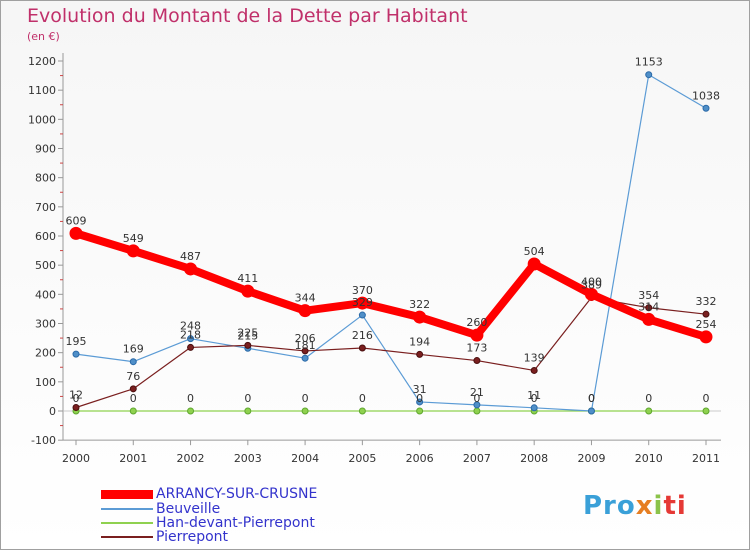 The width and height of the screenshot is (750, 551). Describe the element at coordinates (188, 509) in the screenshot. I see `legend-label: Beuveille` at that location.